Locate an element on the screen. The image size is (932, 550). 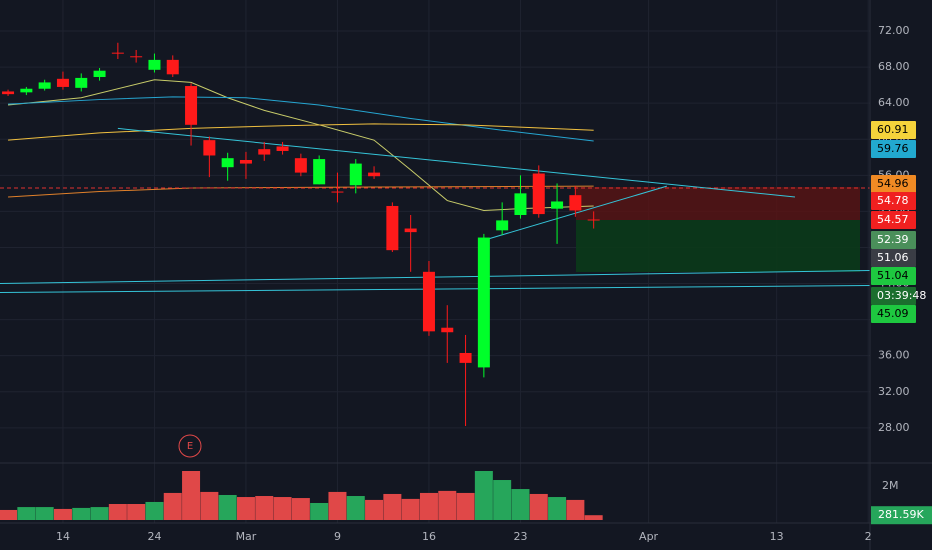
price-tag: 51.04 is located at coordinates (893, 275).